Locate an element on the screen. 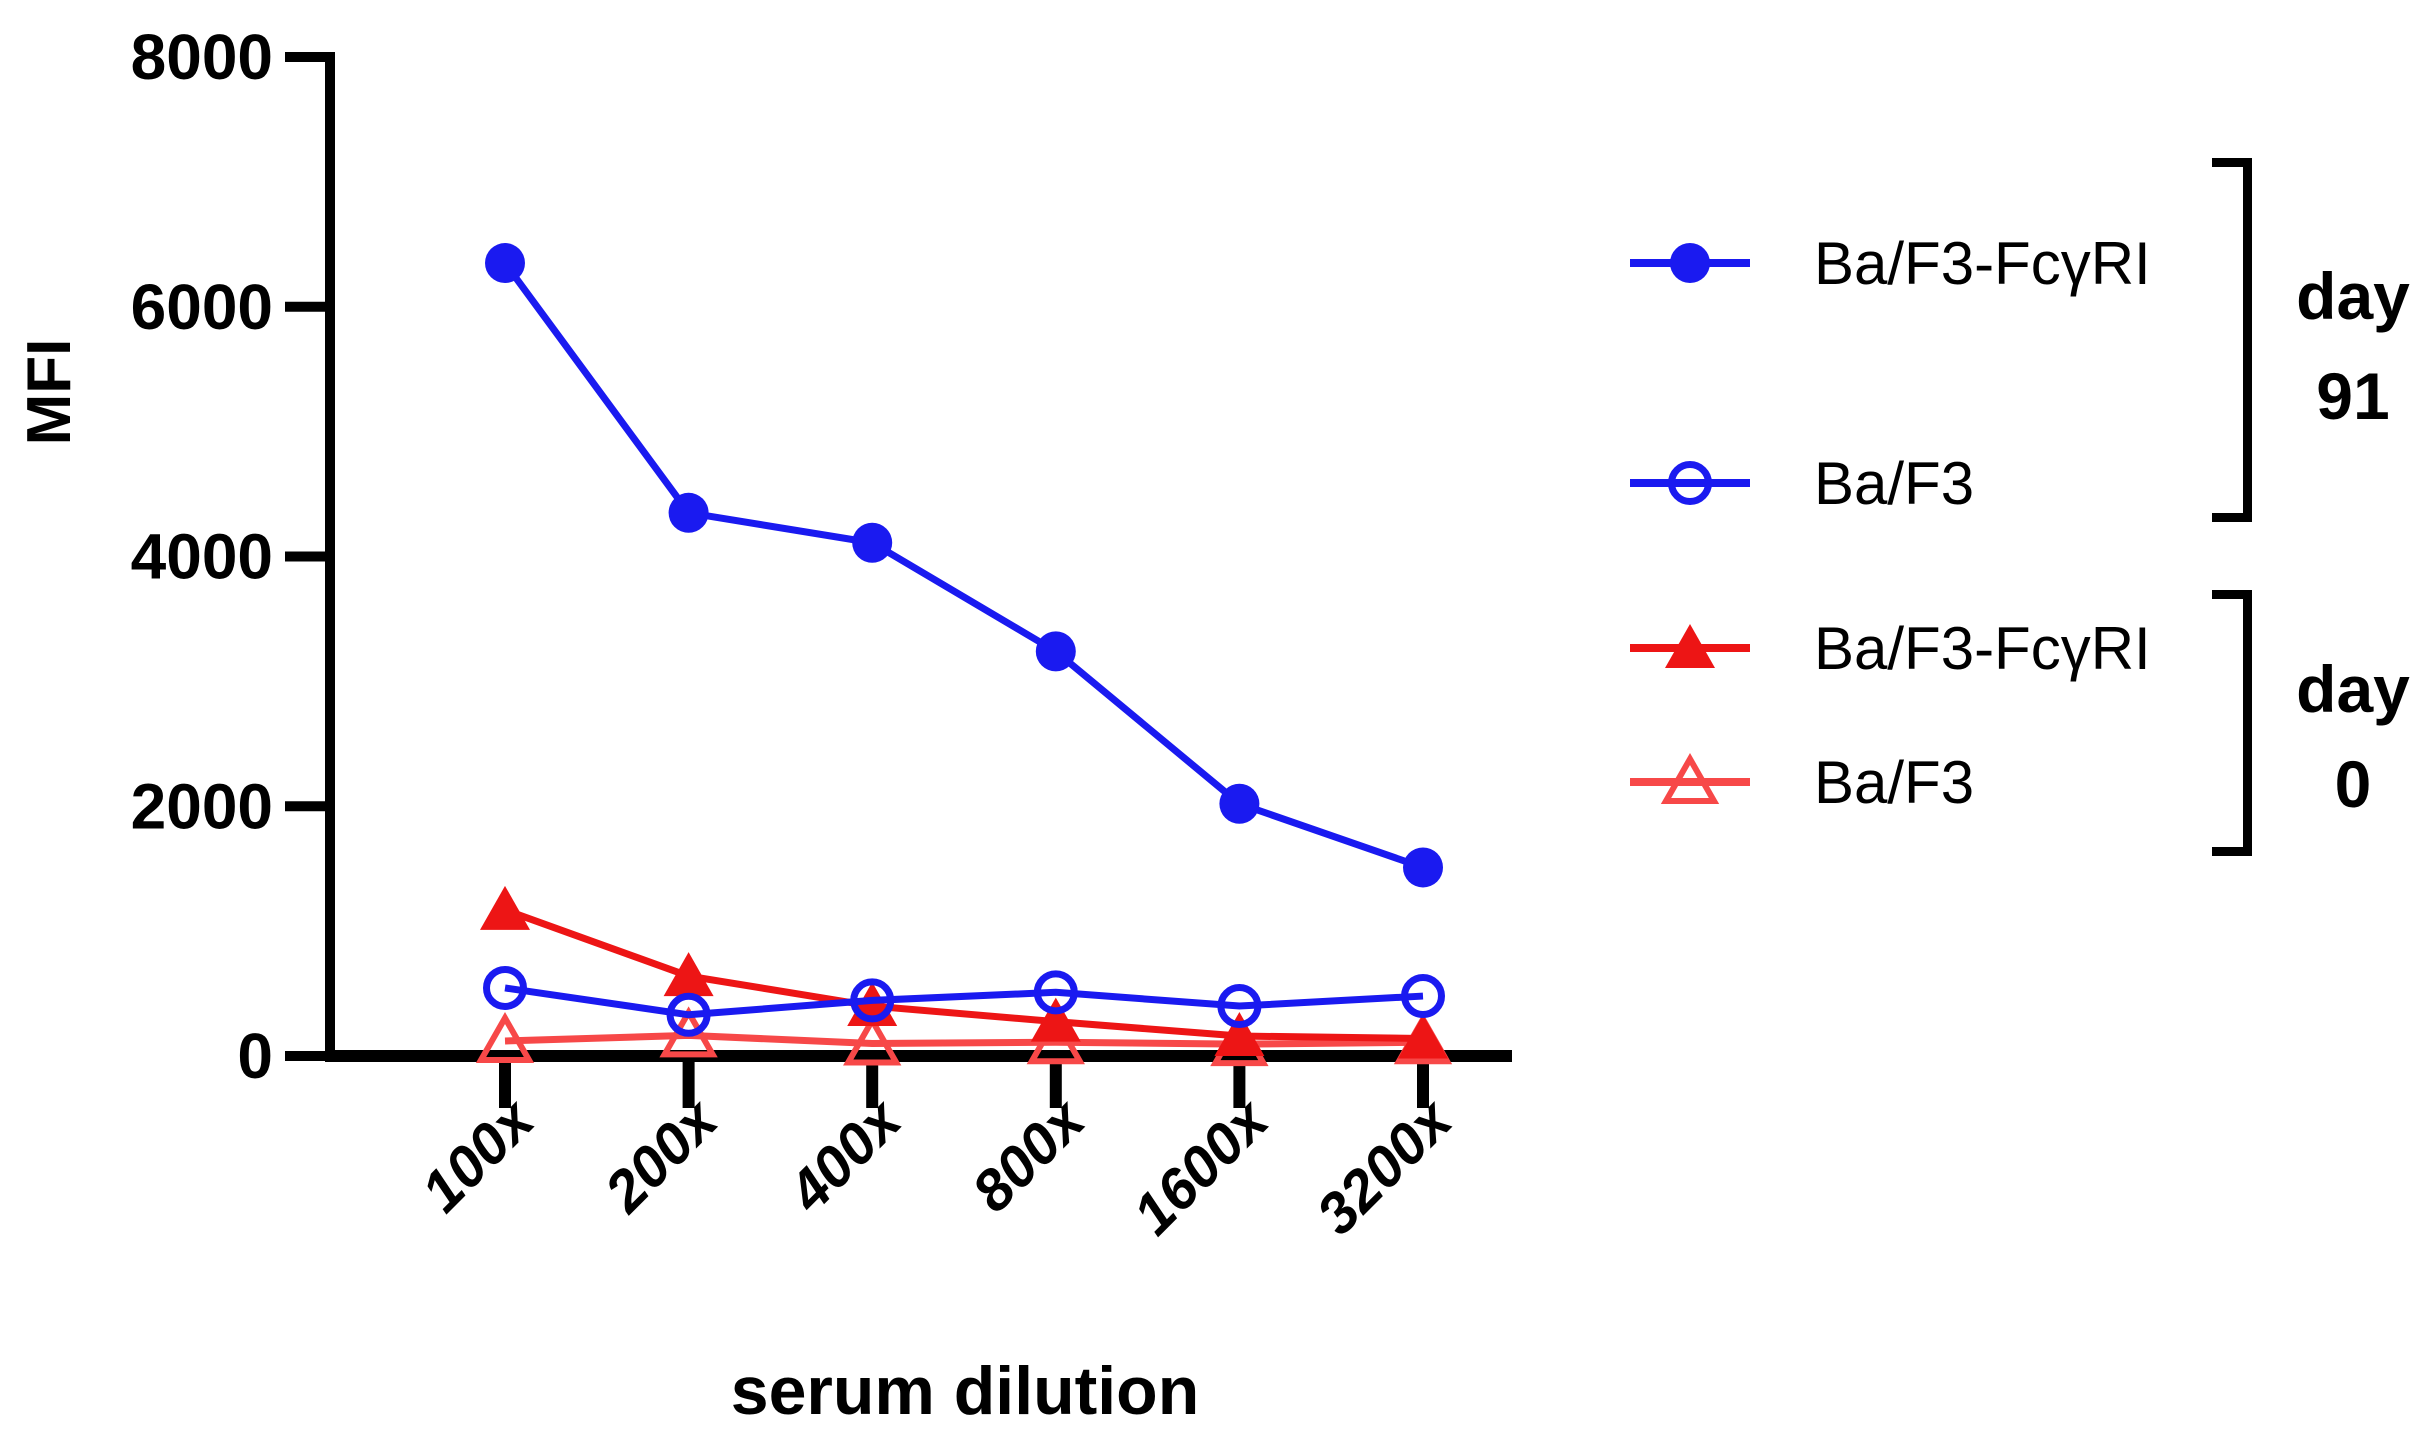 The width and height of the screenshot is (2422, 1455). day91-word: day is located at coordinates (2353, 296).